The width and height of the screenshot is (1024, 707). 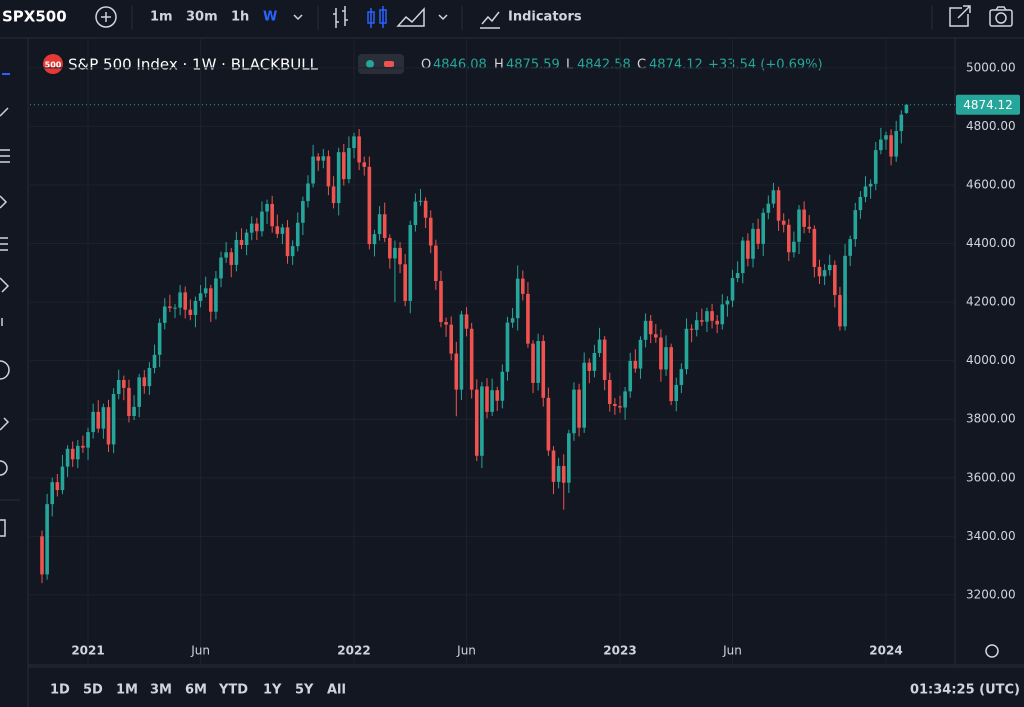 I want to click on range-button: All, so click(x=336, y=690).